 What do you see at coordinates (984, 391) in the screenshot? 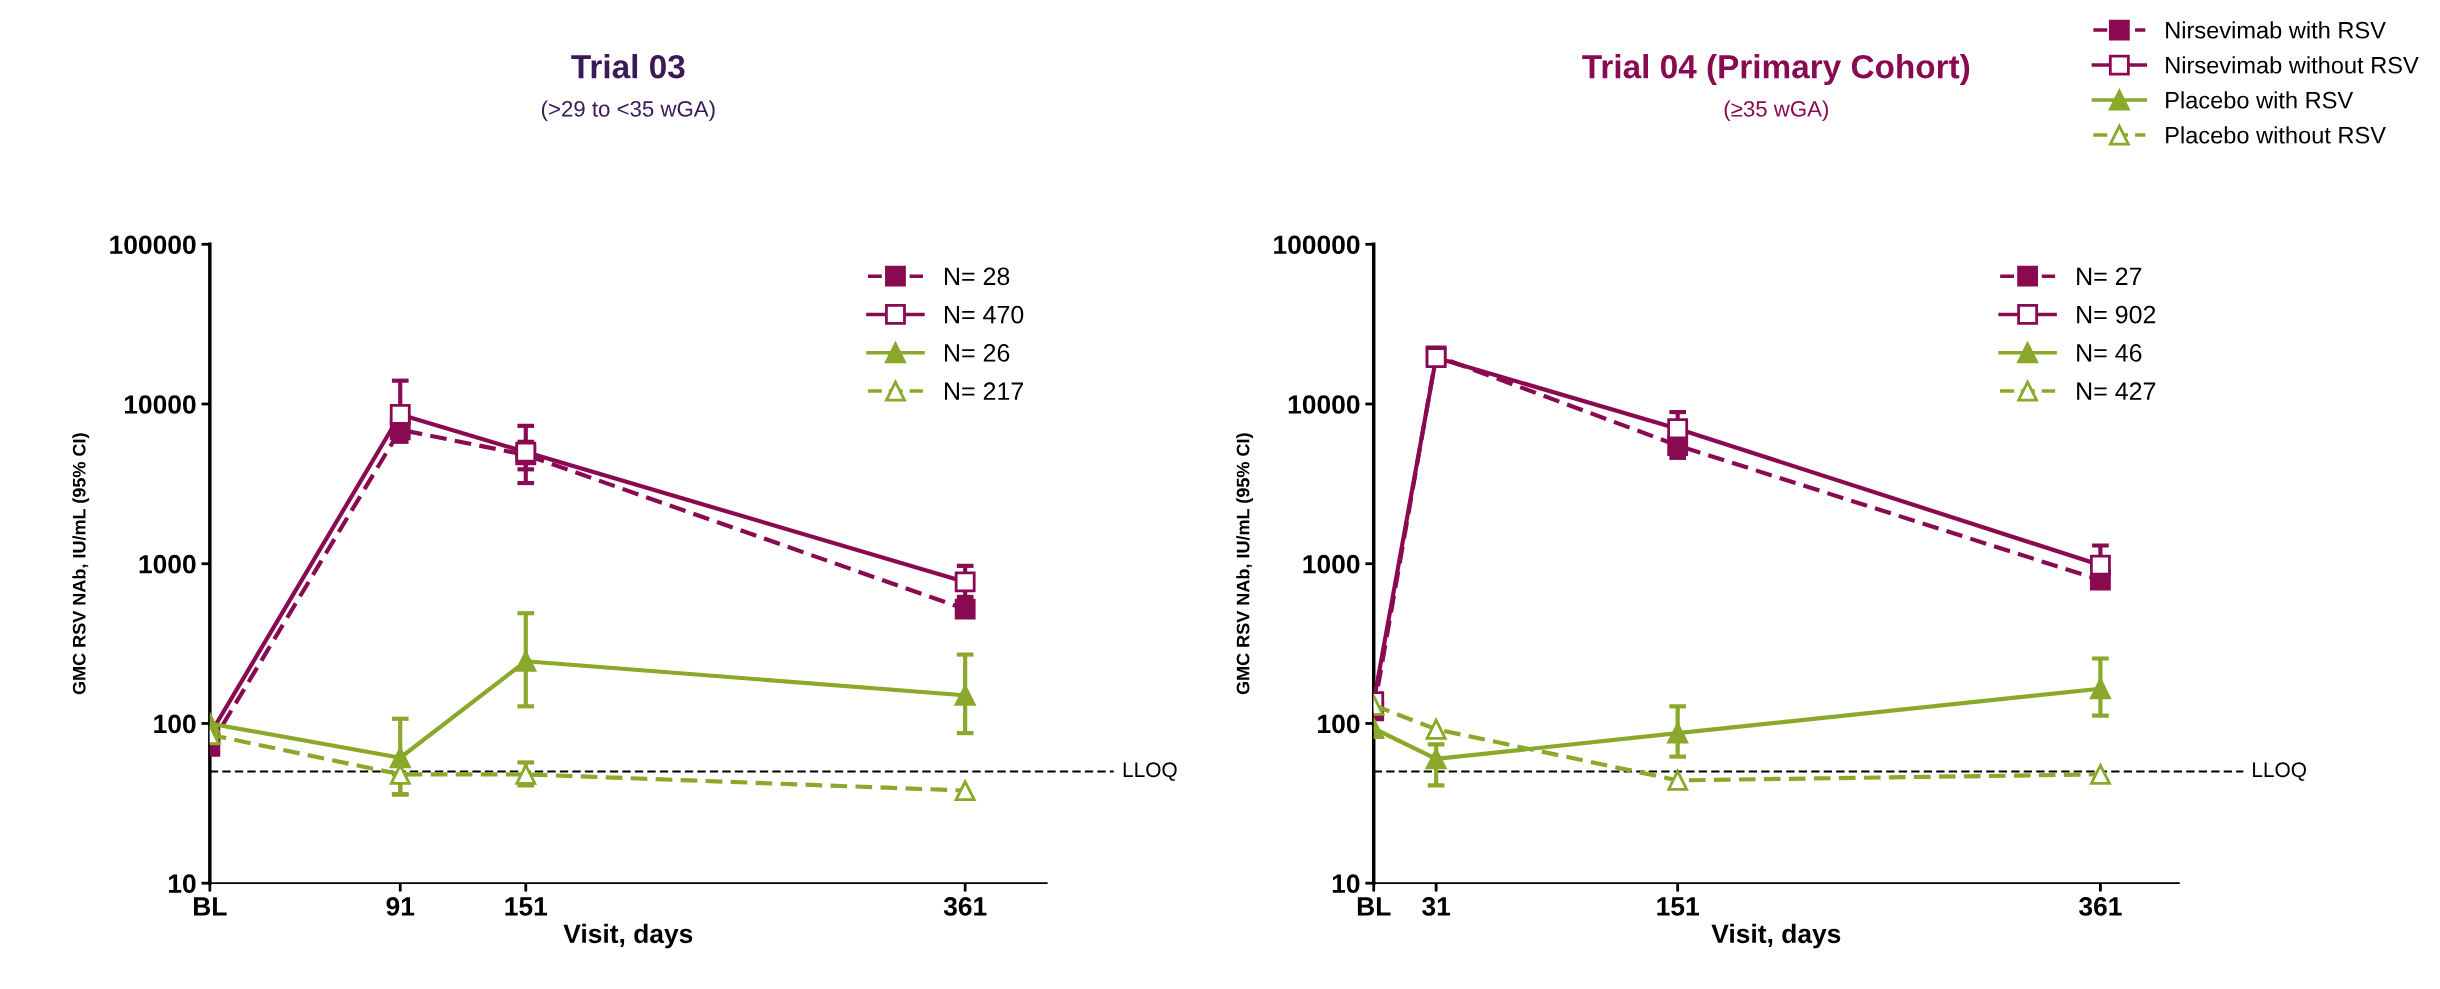
I see `legend-label: N= 217` at bounding box center [984, 391].